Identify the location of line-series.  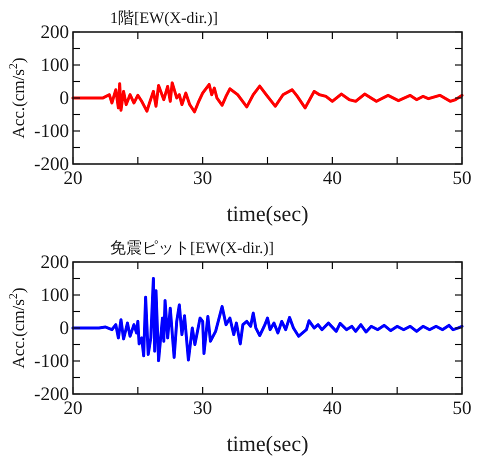
(268, 97).